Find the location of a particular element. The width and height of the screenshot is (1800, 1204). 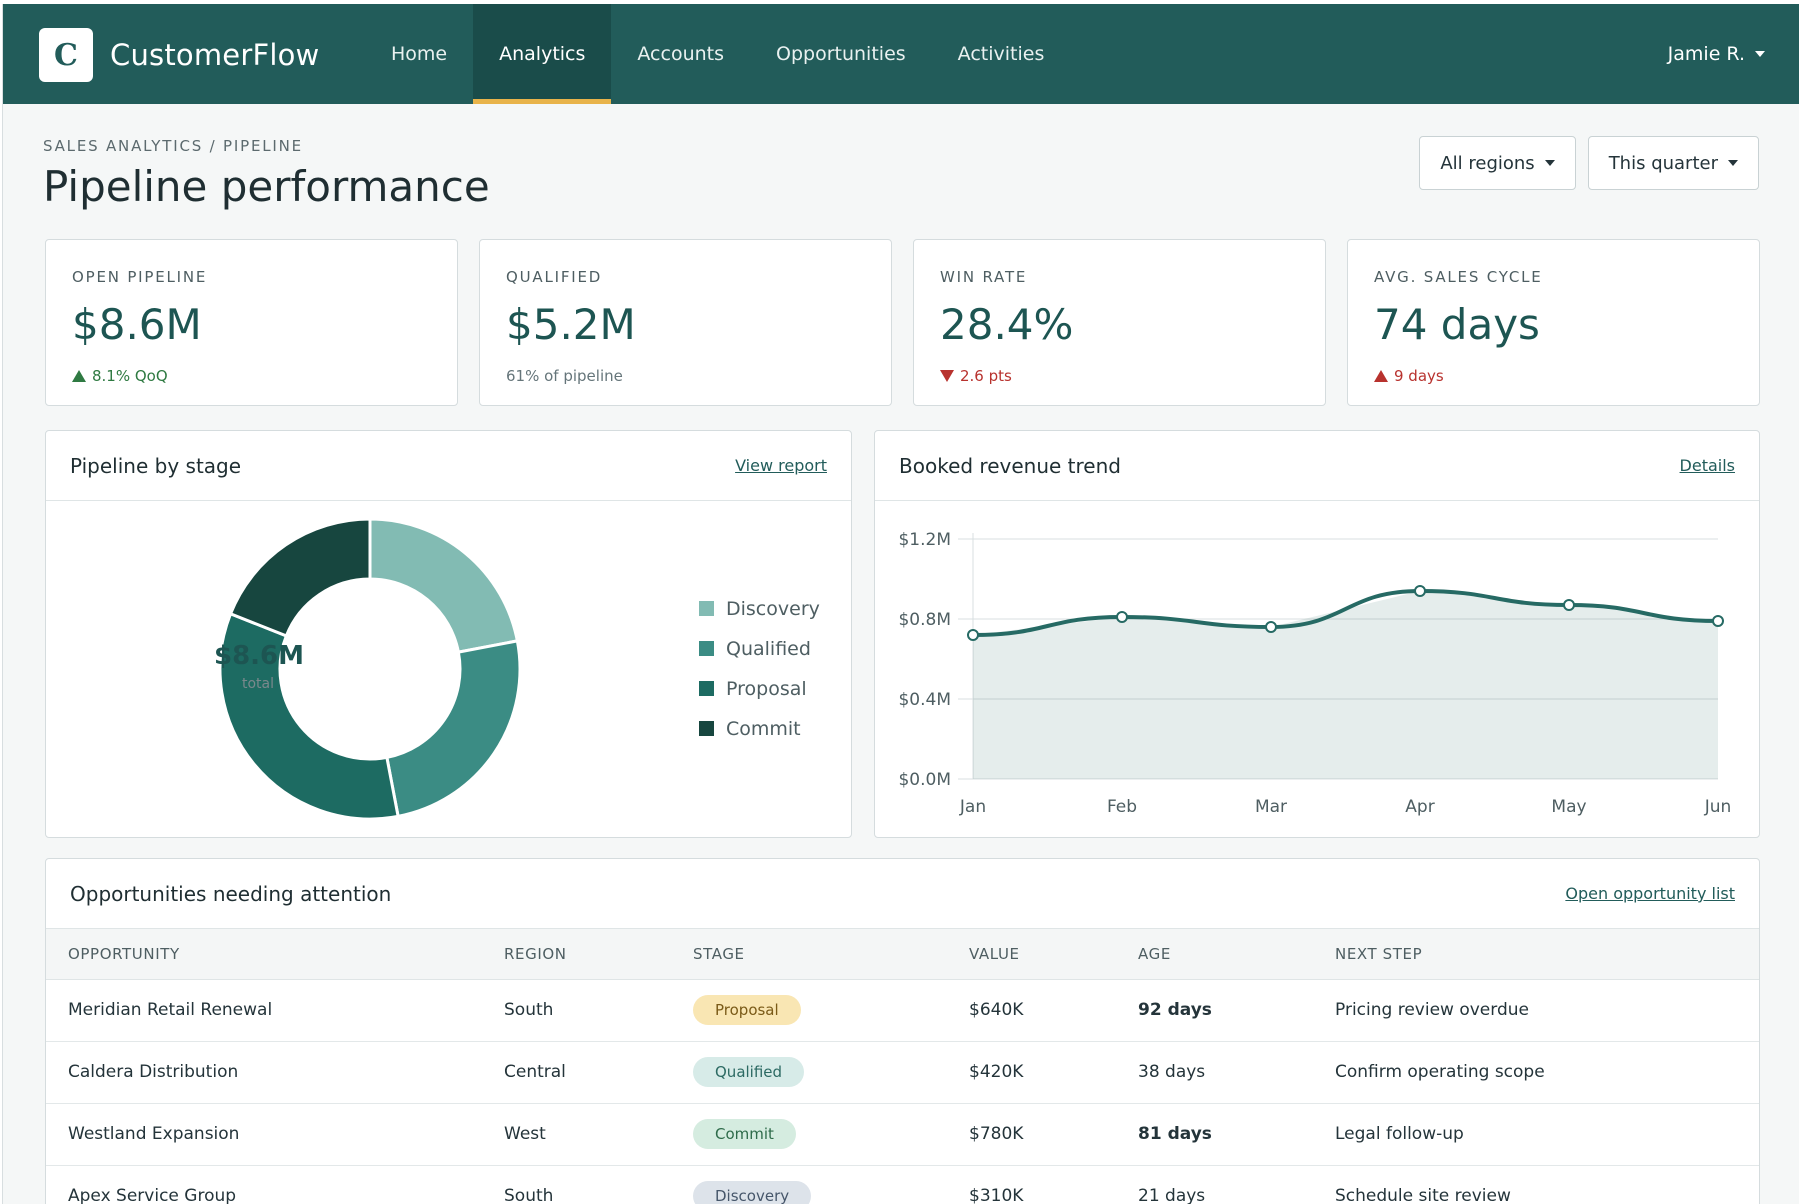

trend-up-icon is located at coordinates (79, 376).